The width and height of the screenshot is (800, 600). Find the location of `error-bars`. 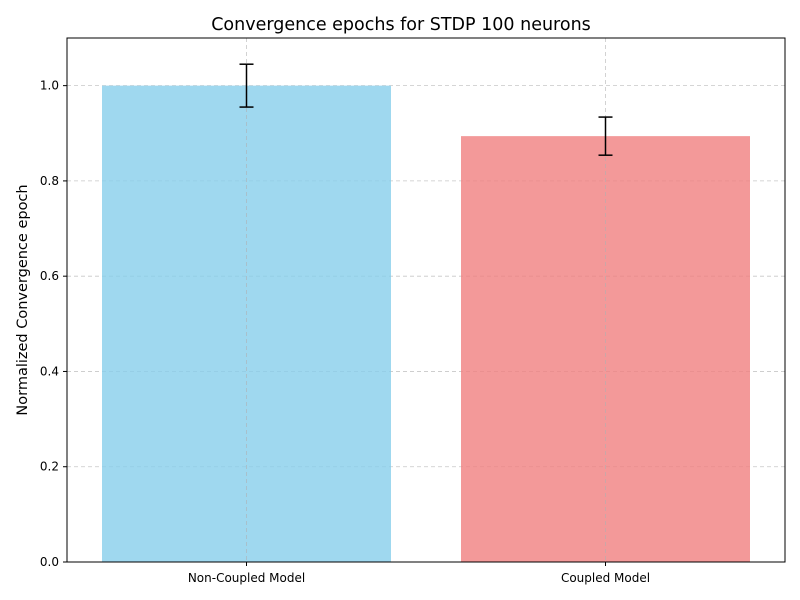

error-bars is located at coordinates (426, 109).